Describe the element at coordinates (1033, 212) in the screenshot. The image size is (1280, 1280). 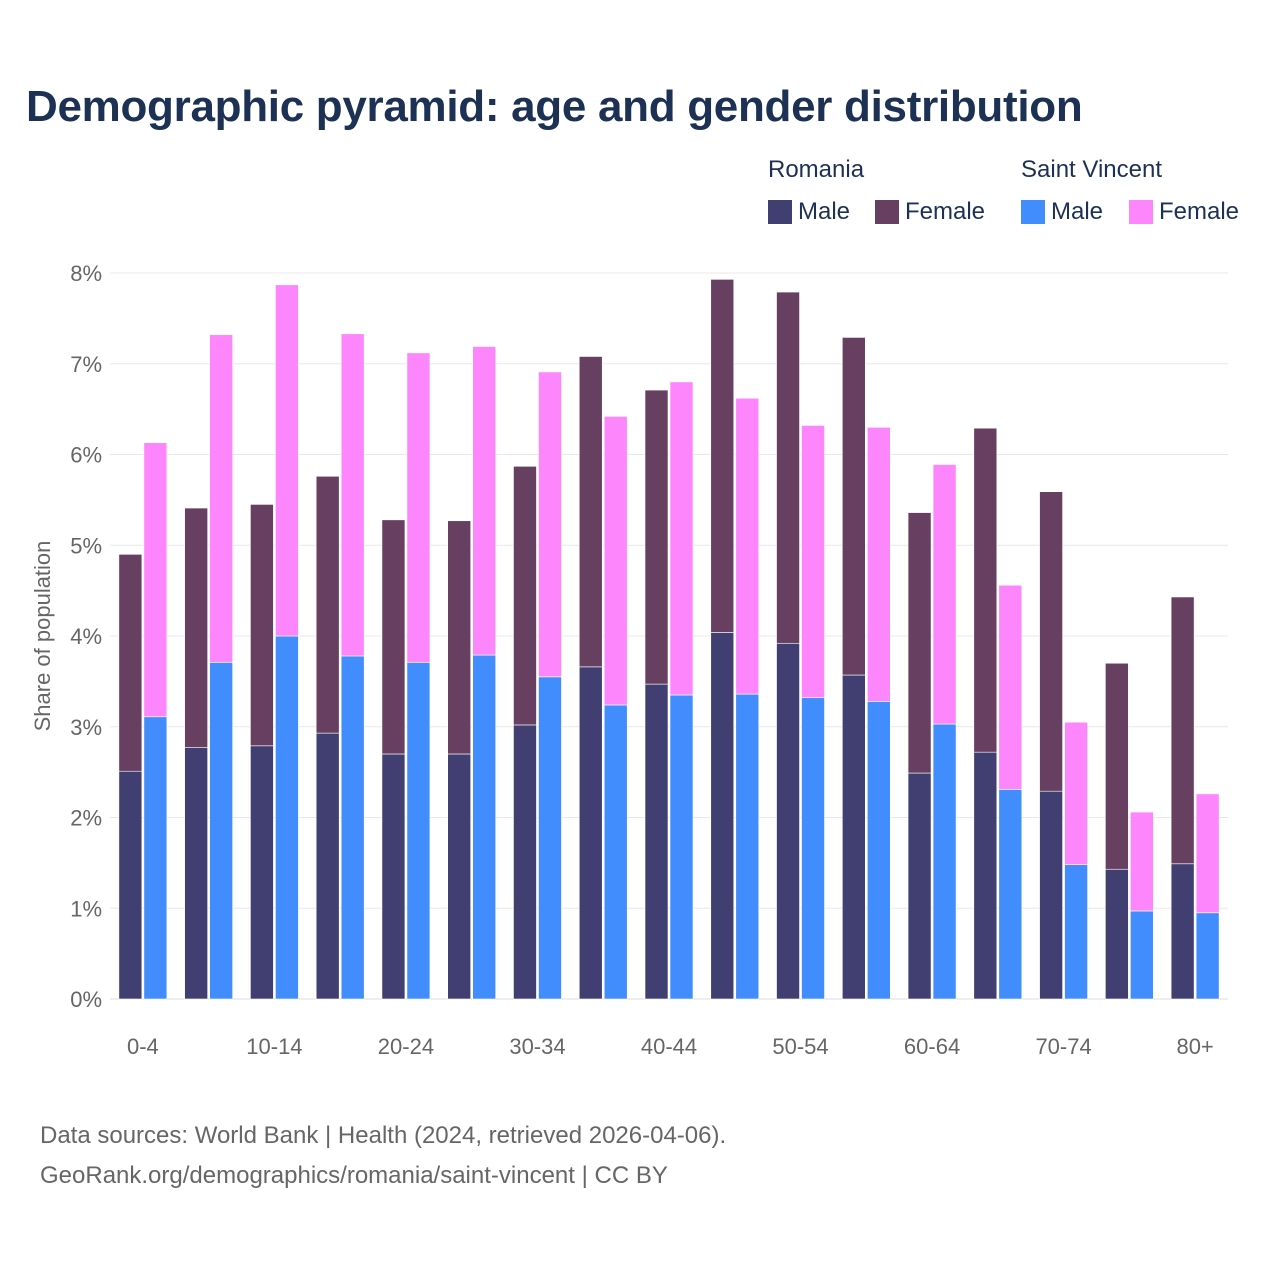
I see `legend-swatch-saint-vincent-male` at that location.